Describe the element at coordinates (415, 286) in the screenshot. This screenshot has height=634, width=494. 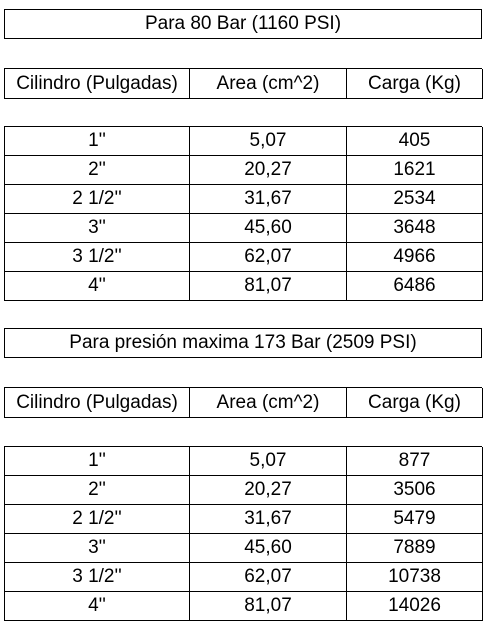
I see `table-cell: 6486` at that location.